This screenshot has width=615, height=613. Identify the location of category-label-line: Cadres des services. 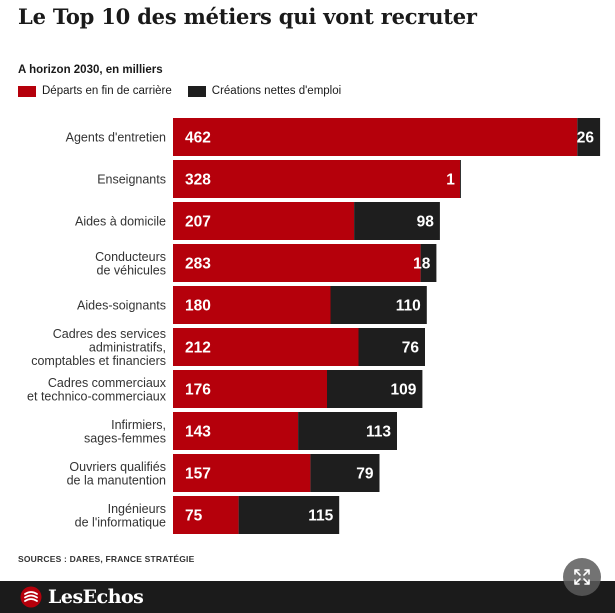
(109, 334).